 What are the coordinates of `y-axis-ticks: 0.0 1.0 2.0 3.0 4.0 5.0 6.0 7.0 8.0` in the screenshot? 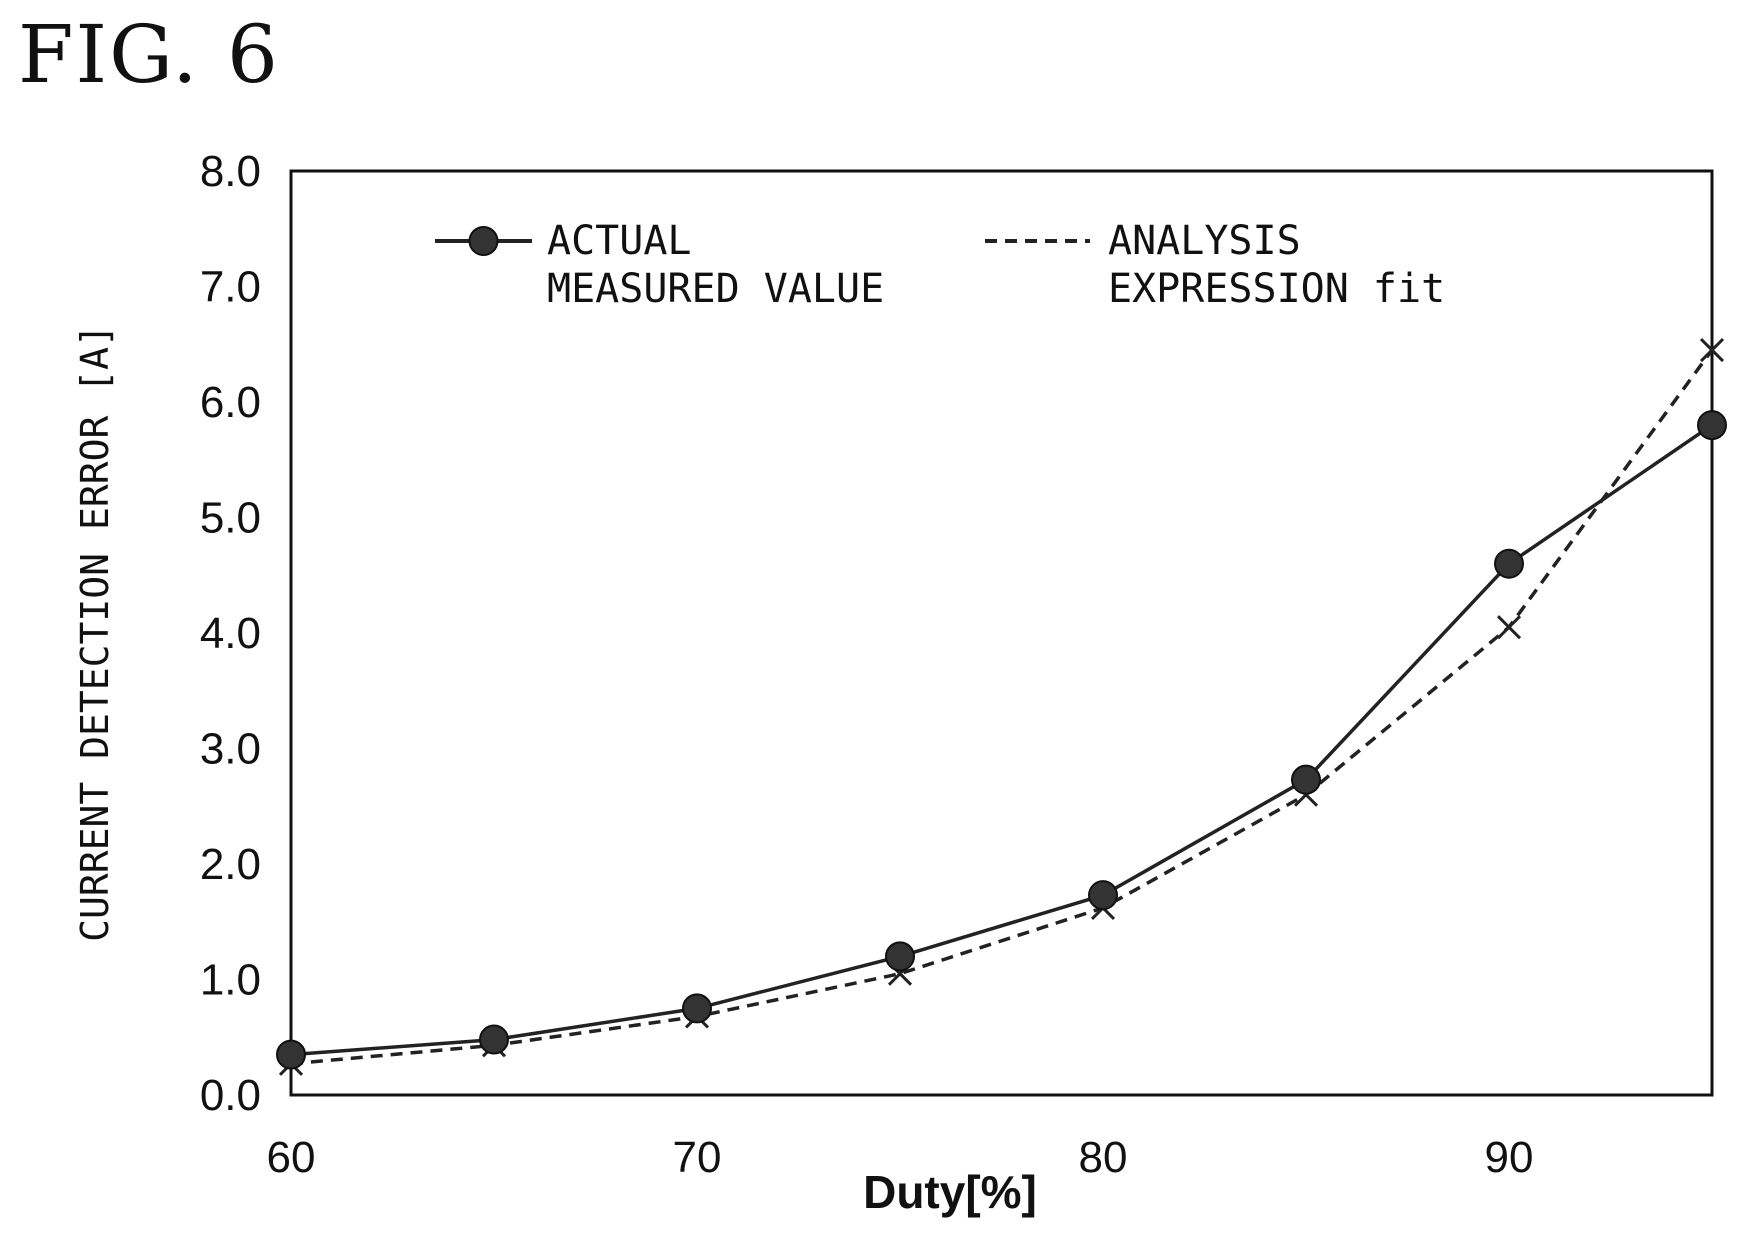 It's located at (230, 633).